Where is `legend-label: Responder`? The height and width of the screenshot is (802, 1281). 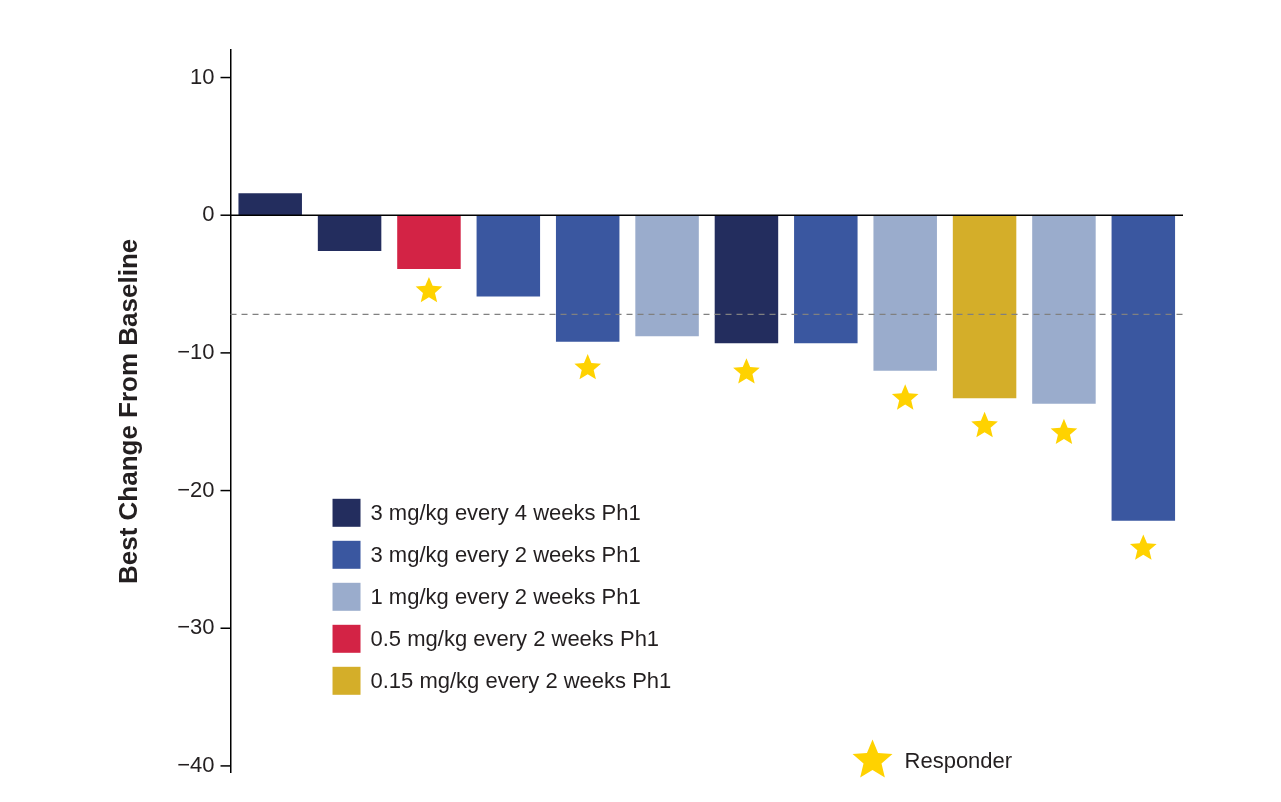 legend-label: Responder is located at coordinates (958, 760).